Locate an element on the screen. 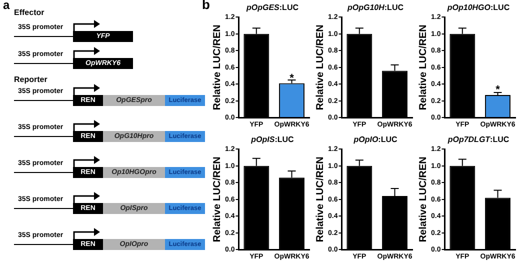 The width and height of the screenshot is (520, 264). text: a is located at coordinates (6, 6).